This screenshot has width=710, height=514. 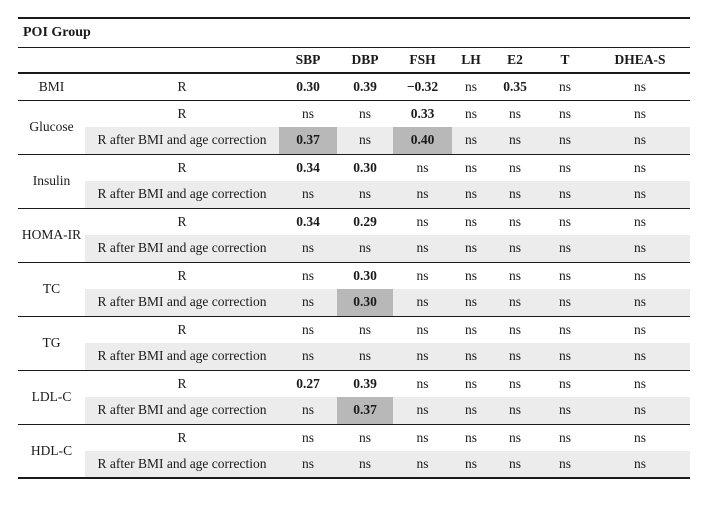 What do you see at coordinates (422, 141) in the screenshot?
I see `value-cell: 0.40` at bounding box center [422, 141].